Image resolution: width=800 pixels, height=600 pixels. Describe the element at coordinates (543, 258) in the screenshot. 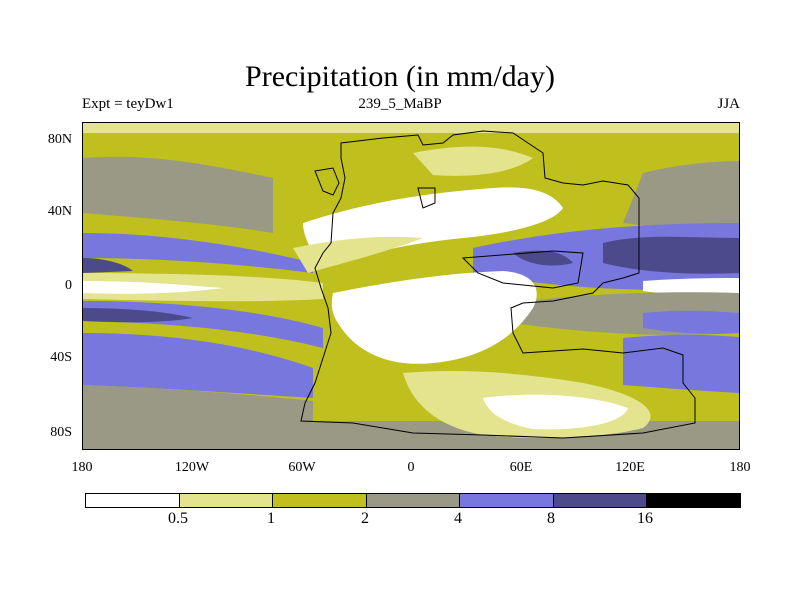

I see `north-navy-patch-central` at that location.